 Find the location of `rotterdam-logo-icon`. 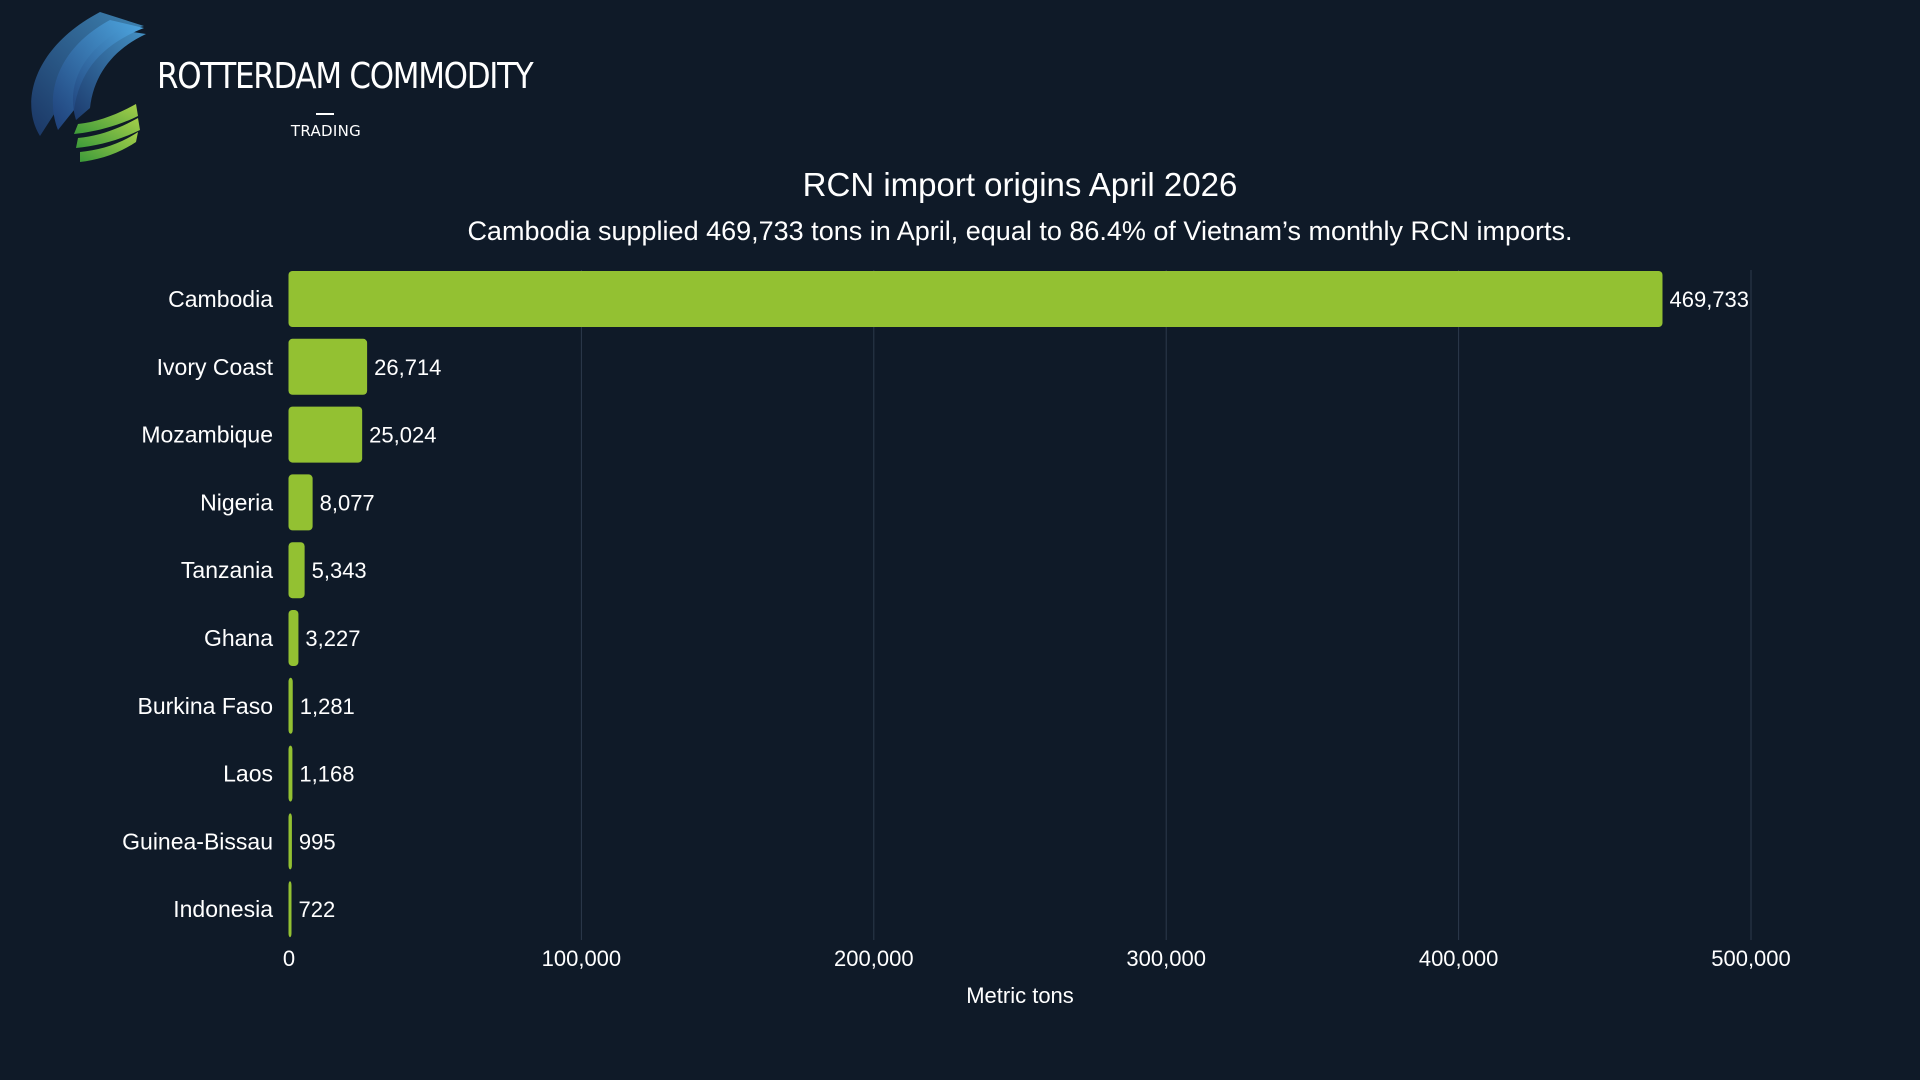

rotterdam-logo-icon is located at coordinates (88, 87).